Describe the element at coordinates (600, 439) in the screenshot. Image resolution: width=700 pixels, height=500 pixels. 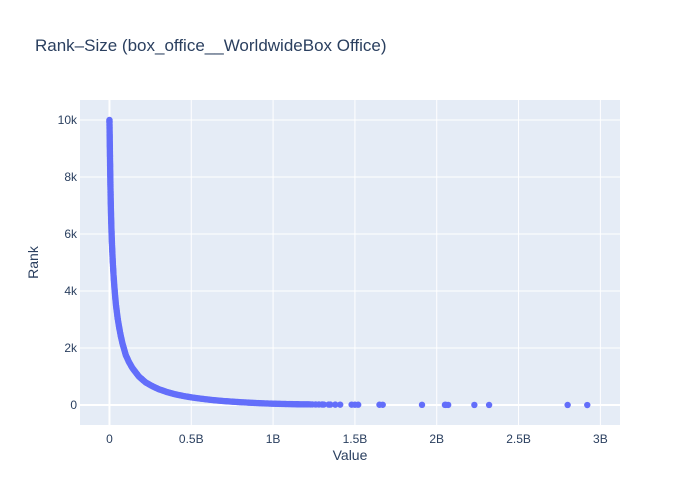
I see `x-tick-label: 3B` at that location.